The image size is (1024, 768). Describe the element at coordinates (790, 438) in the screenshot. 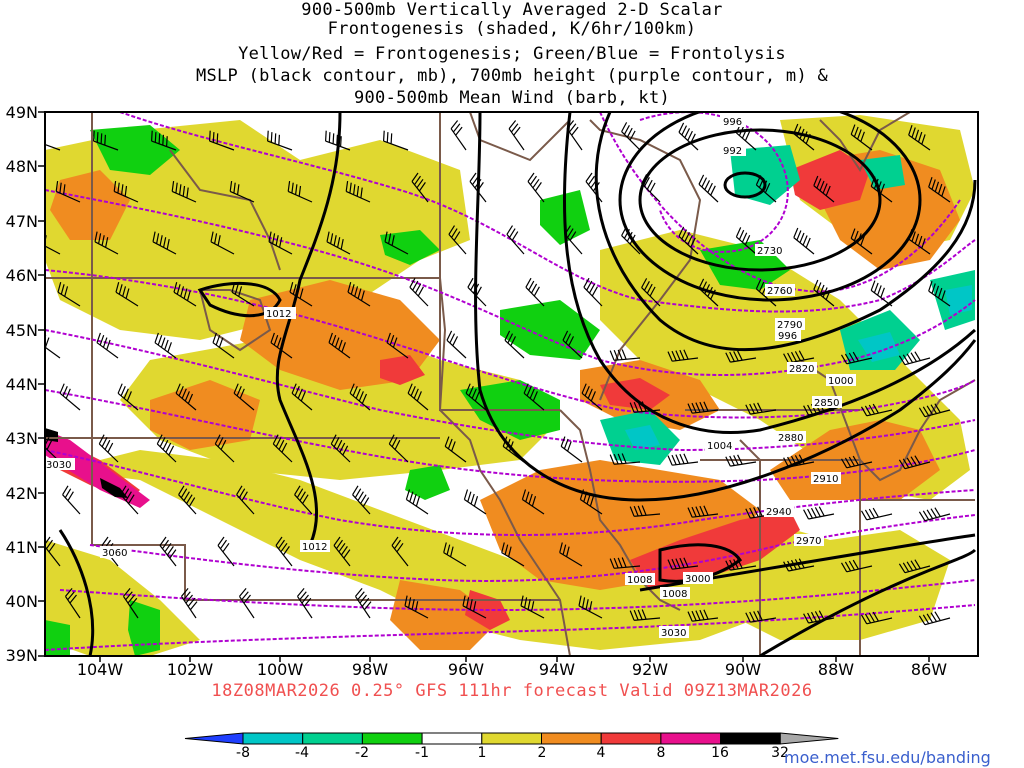

I see `height-label-2880: 2880` at that location.